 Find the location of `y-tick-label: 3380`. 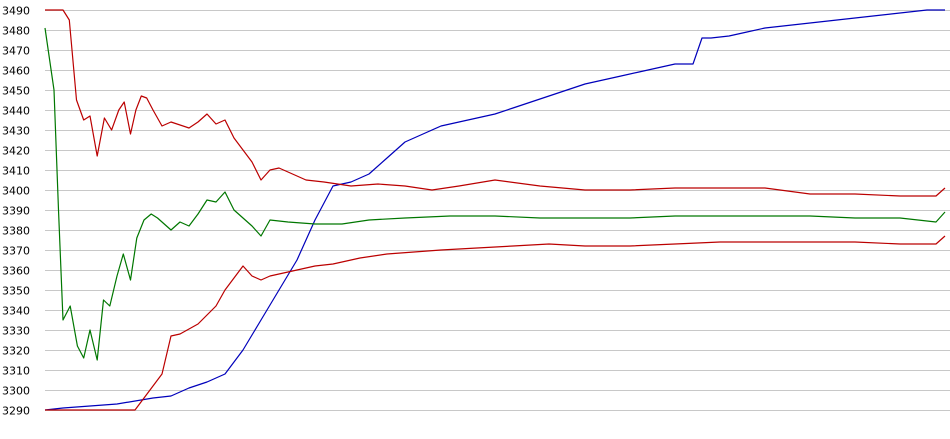

y-tick-label: 3380 is located at coordinates (16, 231).